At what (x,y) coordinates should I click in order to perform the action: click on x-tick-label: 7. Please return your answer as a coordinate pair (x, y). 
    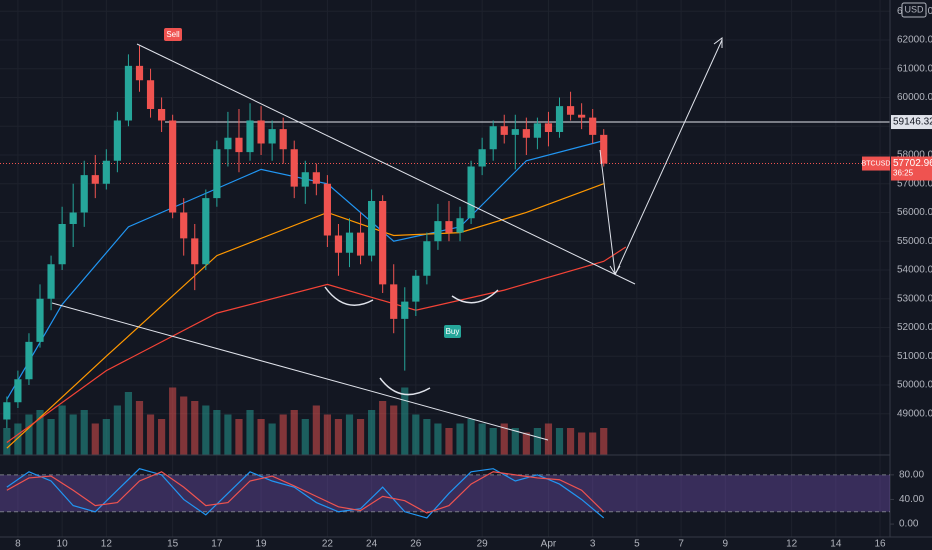
    Looking at the image, I should click on (681, 544).